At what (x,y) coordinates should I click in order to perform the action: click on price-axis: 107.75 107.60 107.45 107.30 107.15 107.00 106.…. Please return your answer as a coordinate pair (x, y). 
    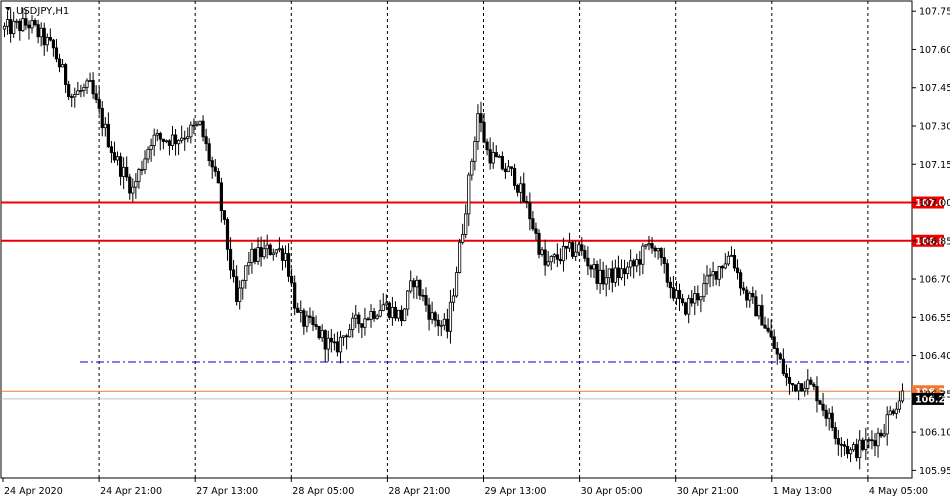
    Looking at the image, I should click on (931, 242).